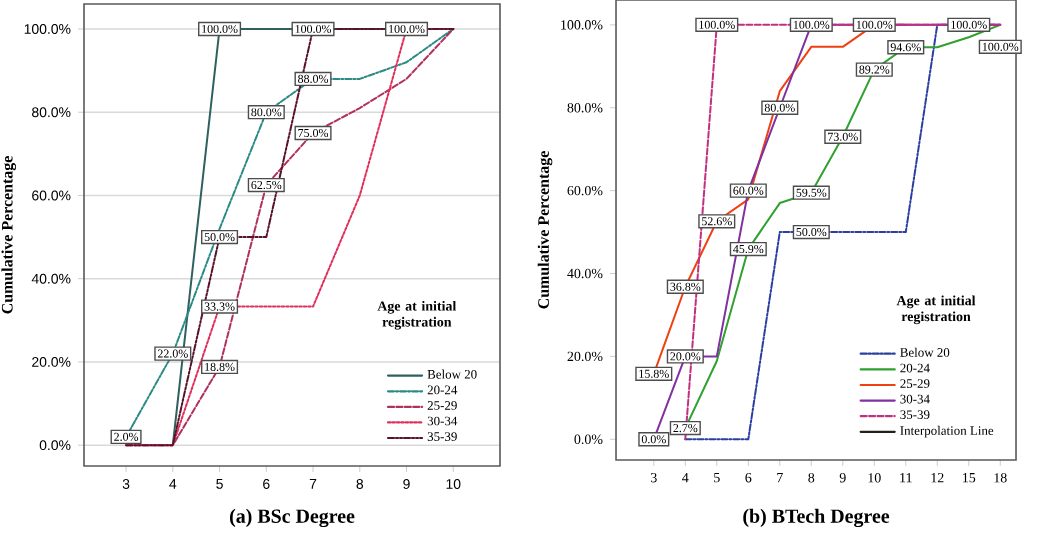 The width and height of the screenshot is (1040, 536). Describe the element at coordinates (816, 518) in the screenshot. I see `text: (b) BTech Degree` at that location.